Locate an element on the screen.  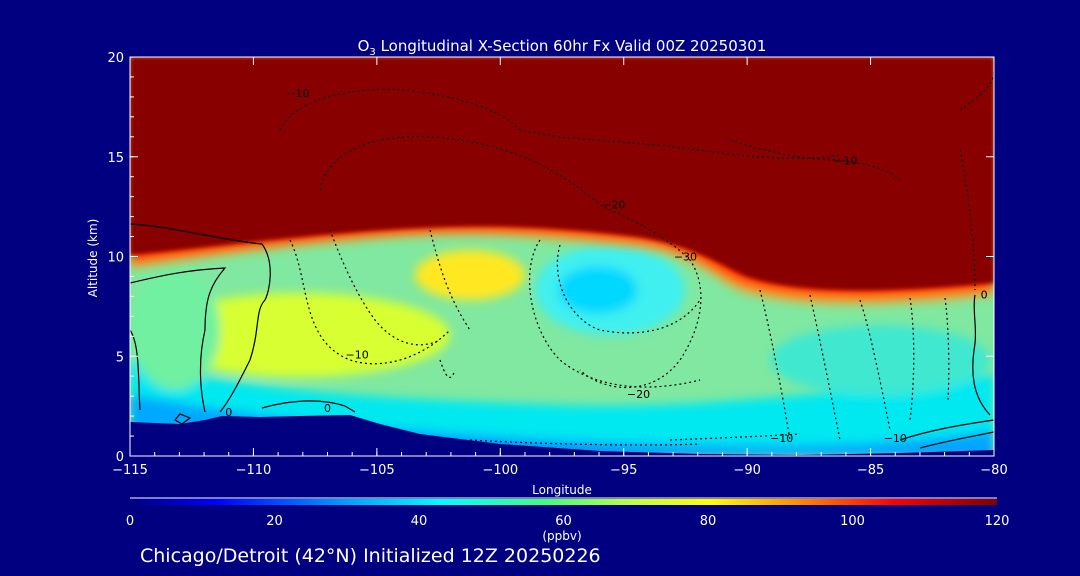
colorbar-tick-label: 0 is located at coordinates (130, 521).